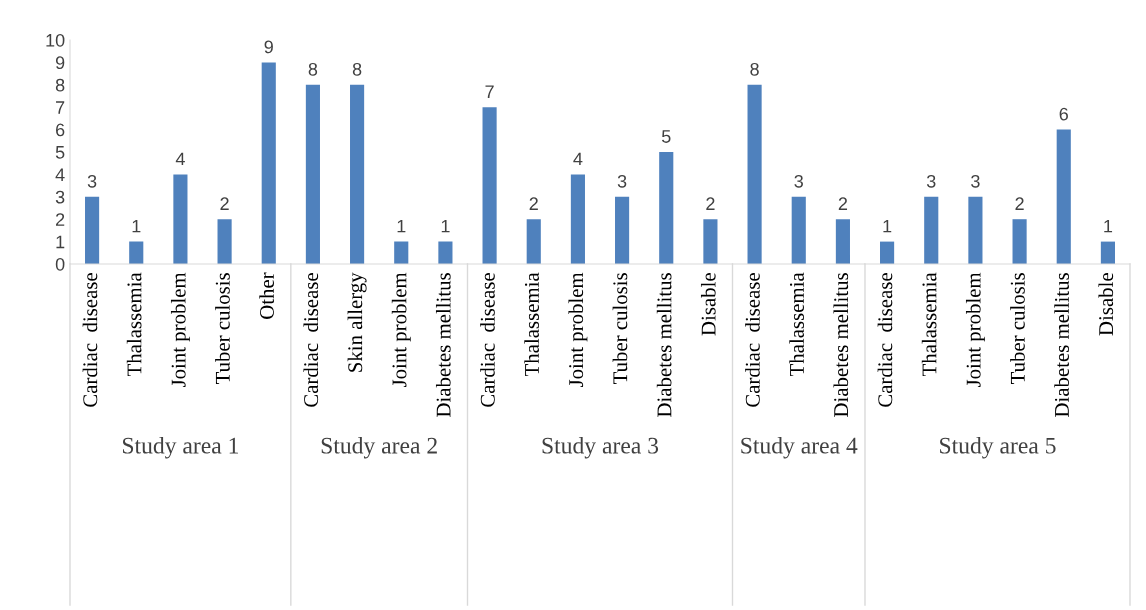 The width and height of the screenshot is (1146, 610). I want to click on y-tick-label: 8, so click(60, 85).